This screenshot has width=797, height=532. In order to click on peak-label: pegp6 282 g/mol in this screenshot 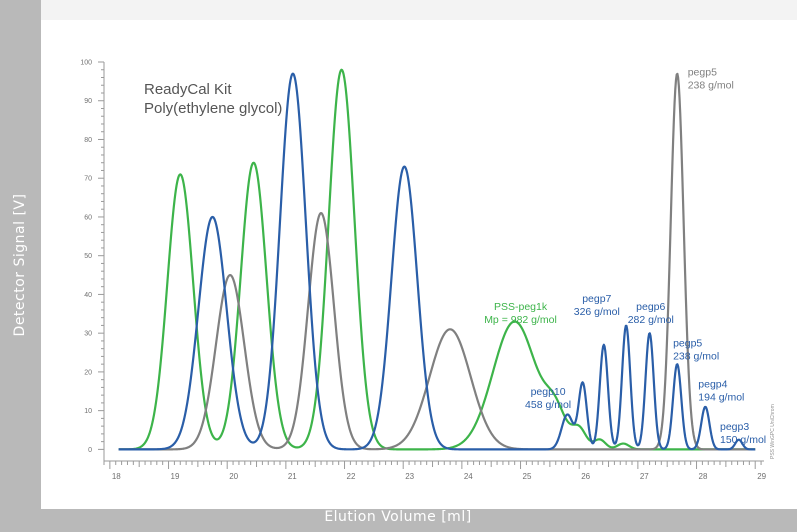, I will do `click(651, 313)`.